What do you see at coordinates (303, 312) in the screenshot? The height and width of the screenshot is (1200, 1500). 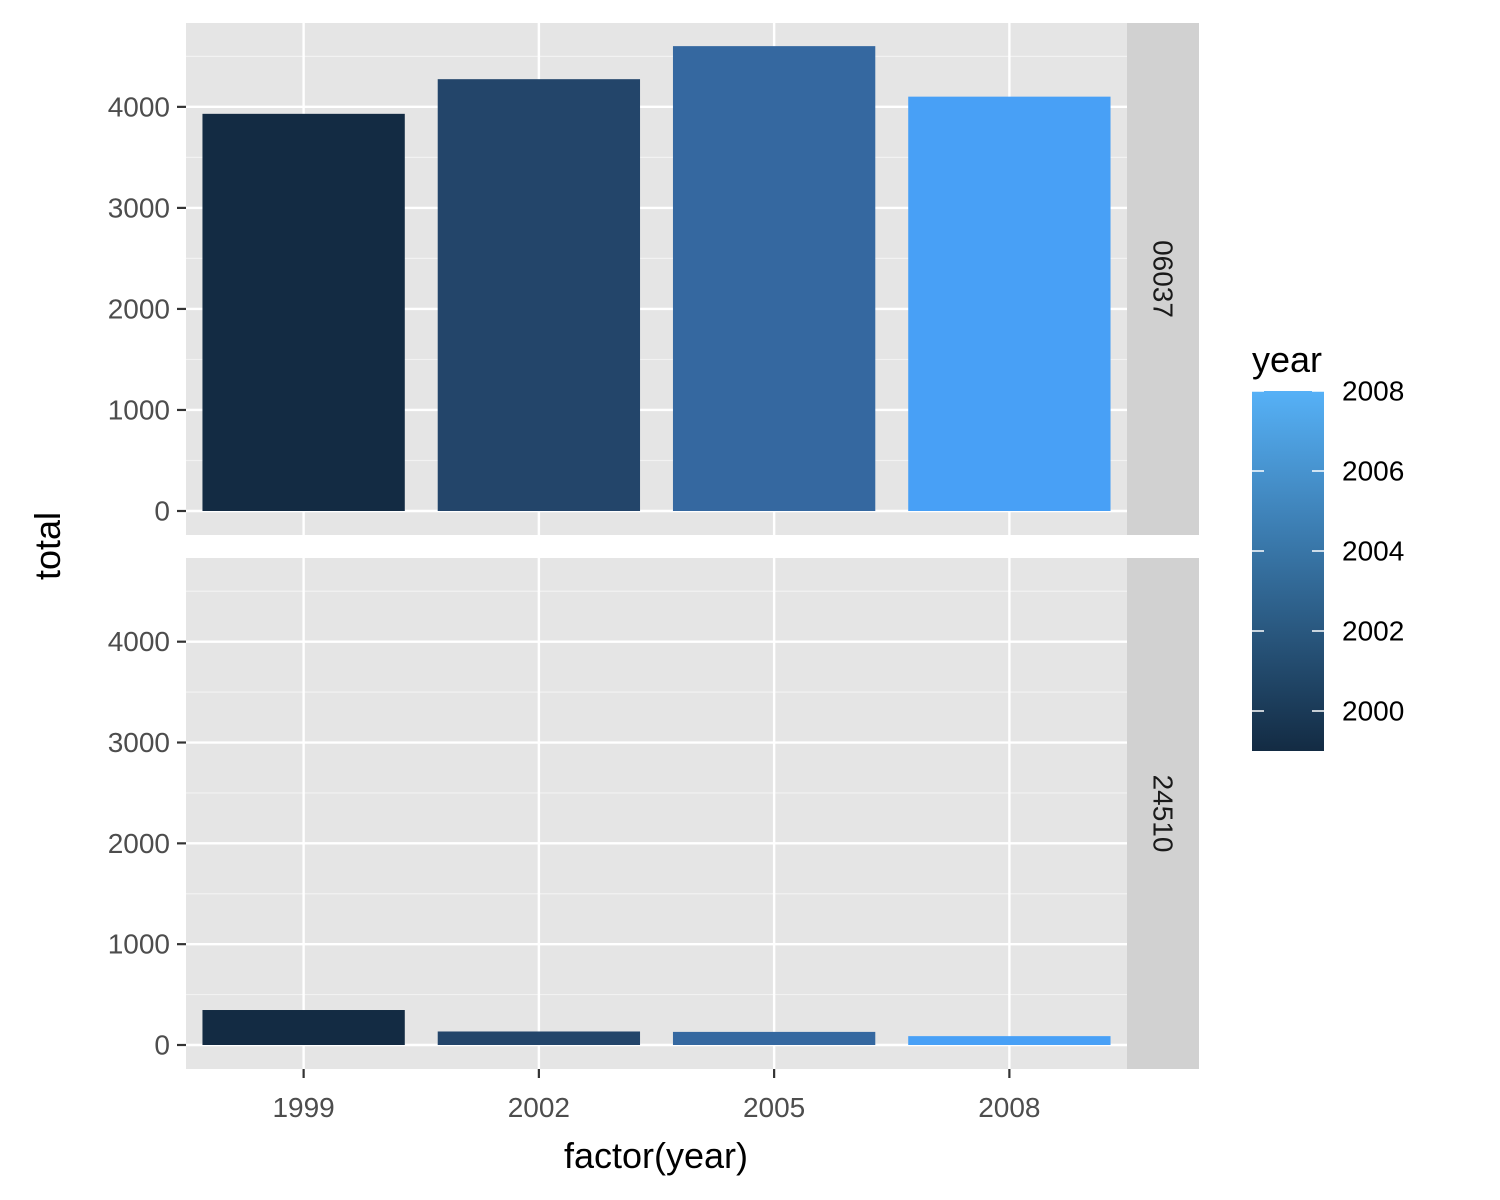 I see `bar-06037-1999` at bounding box center [303, 312].